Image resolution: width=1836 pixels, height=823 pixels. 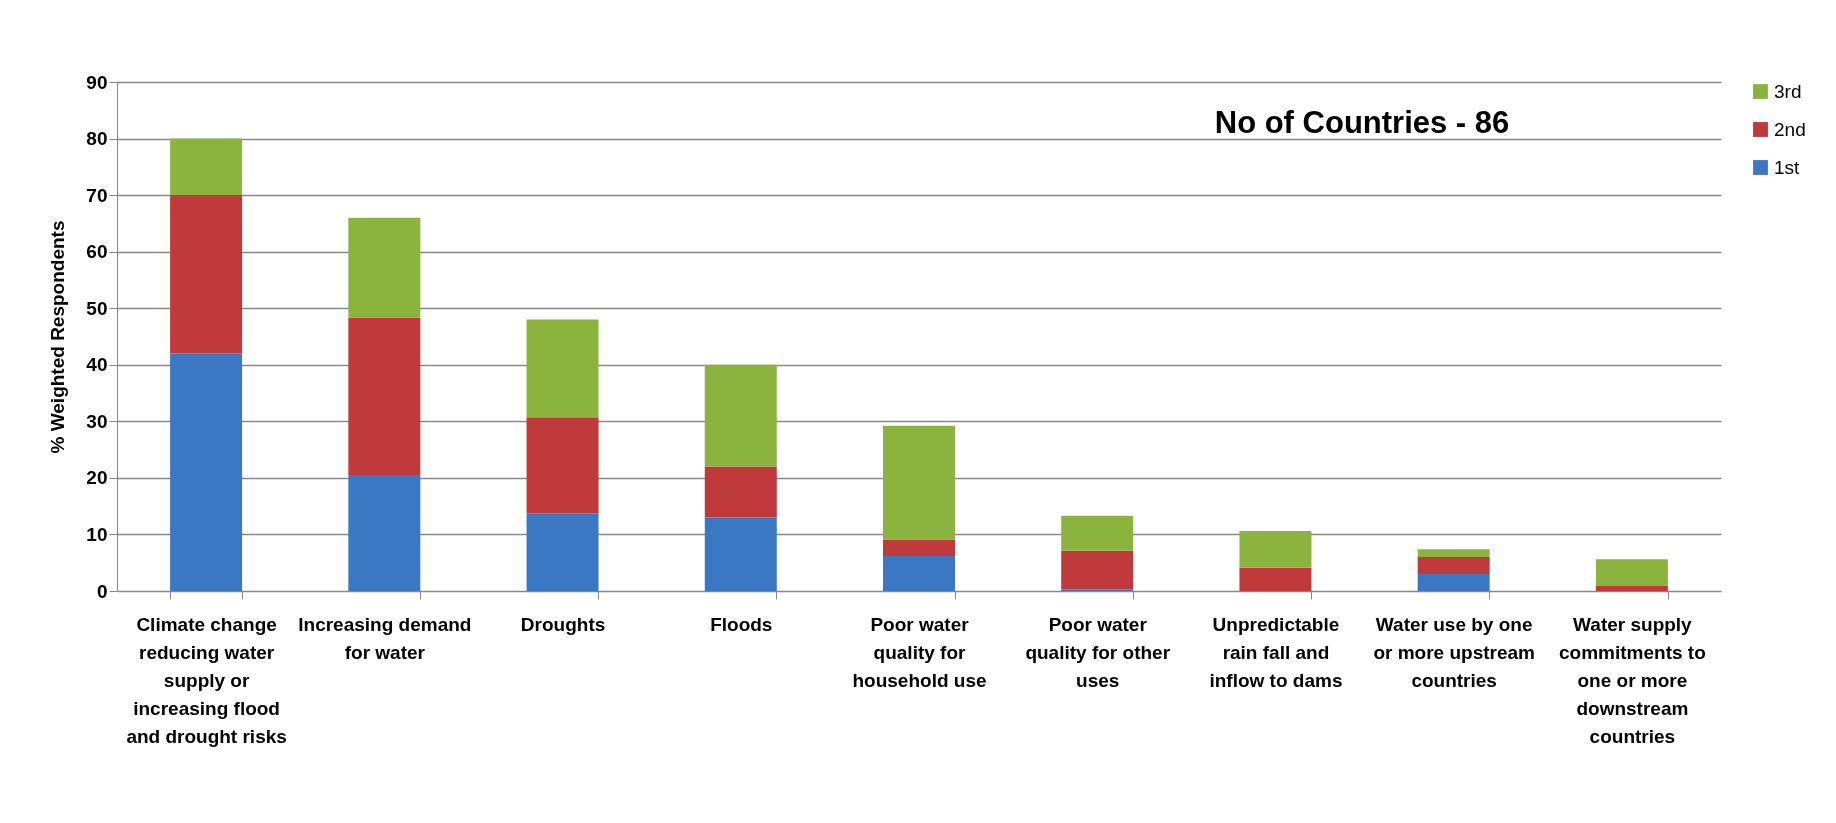 What do you see at coordinates (1276, 652) in the screenshot?
I see `x-tick-label: Unpredictable rain fall and inflow to dams` at bounding box center [1276, 652].